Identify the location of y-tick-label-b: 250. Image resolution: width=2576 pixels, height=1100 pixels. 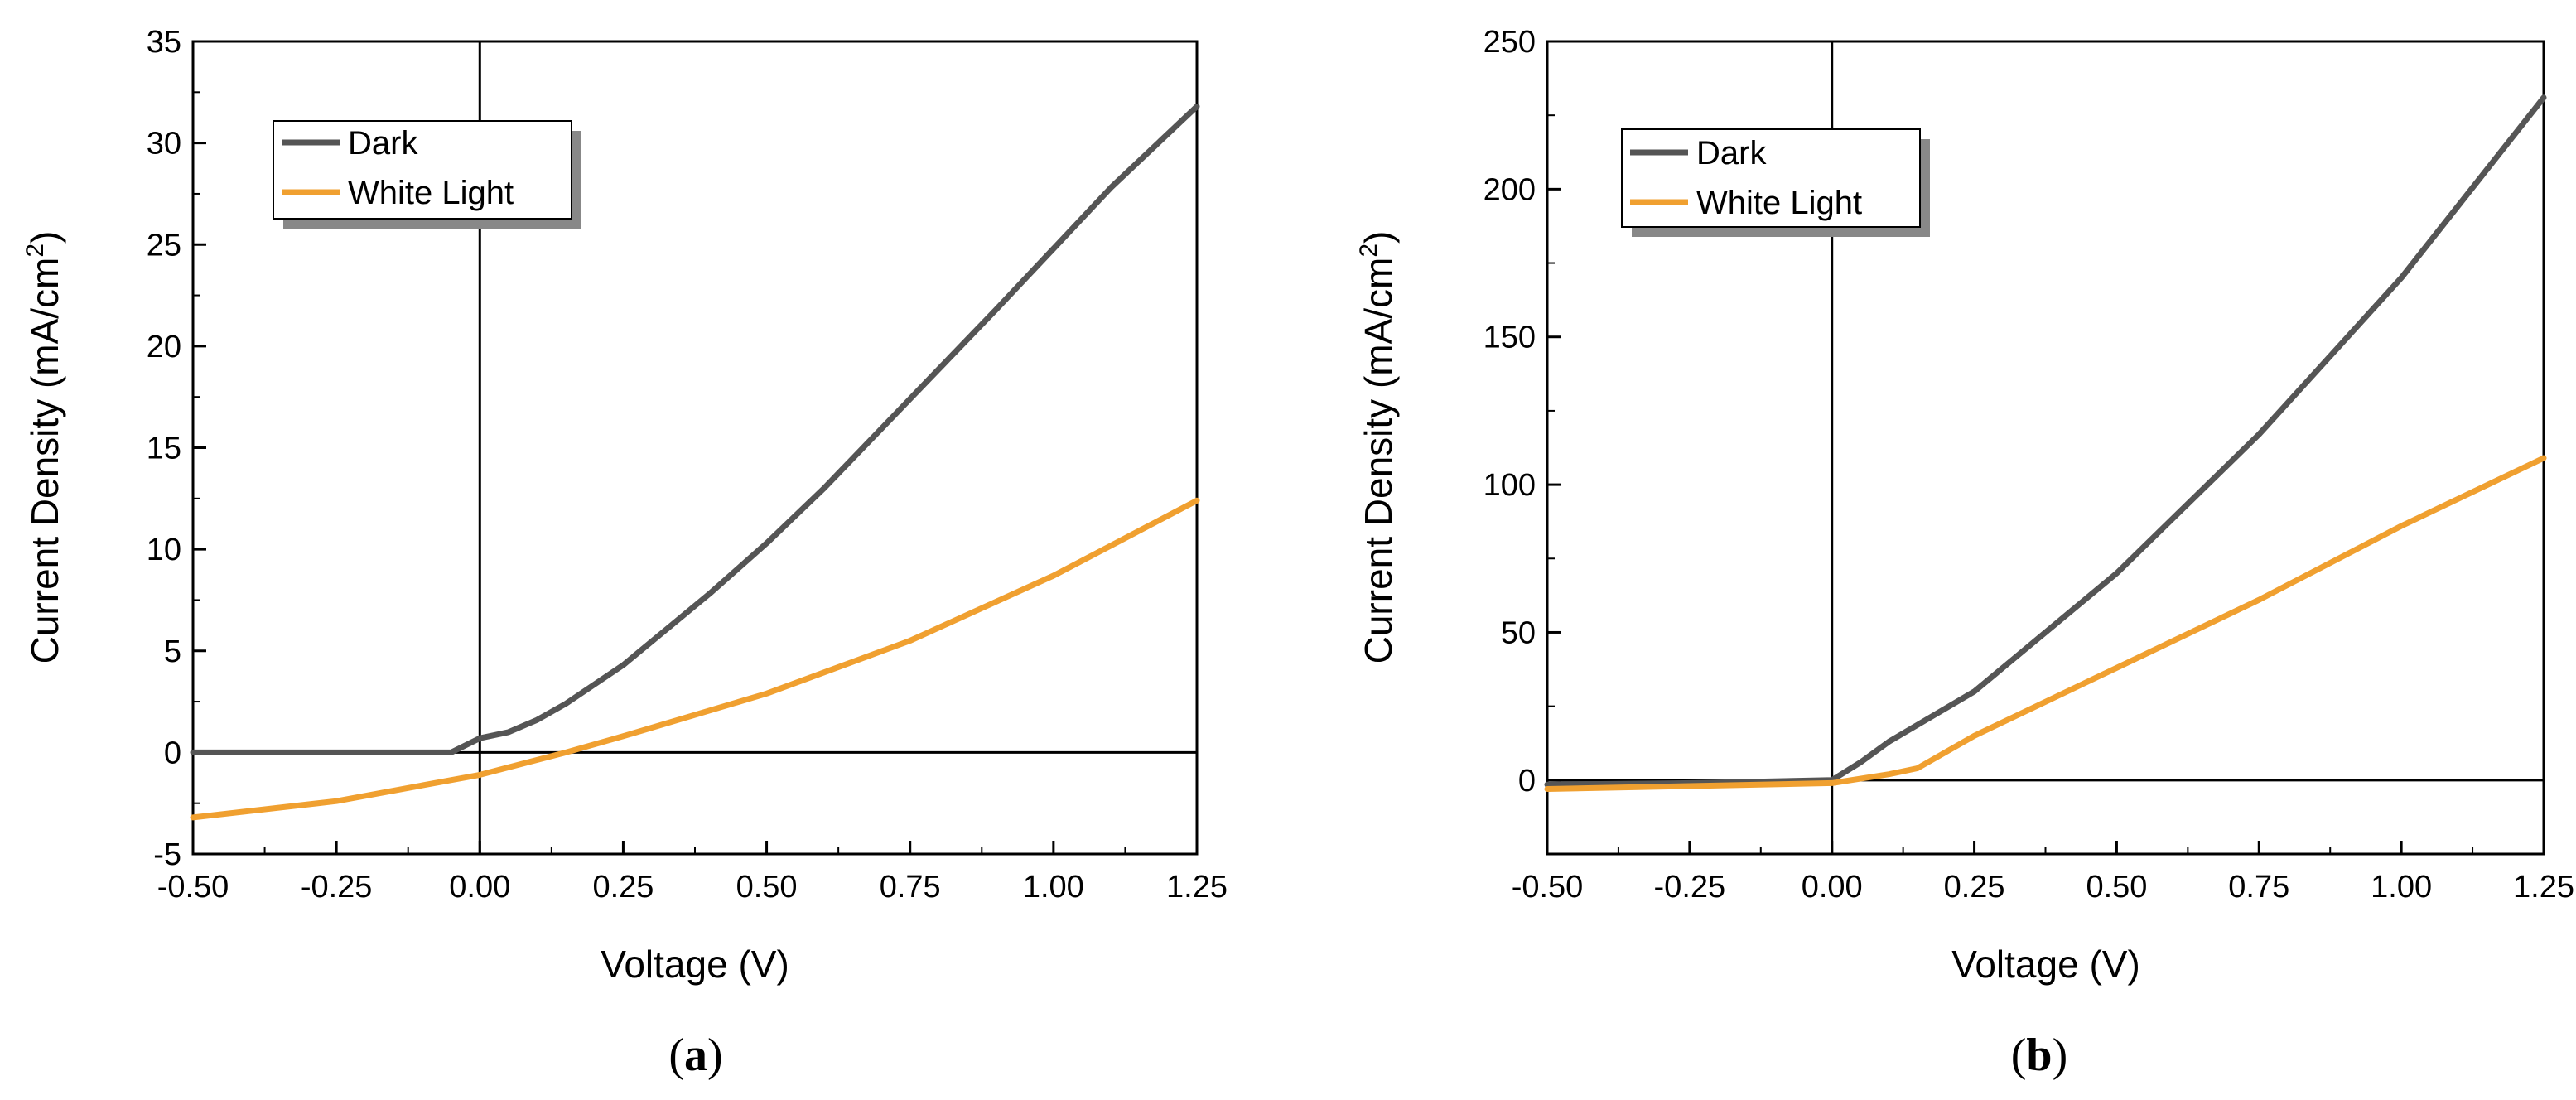
(1509, 42).